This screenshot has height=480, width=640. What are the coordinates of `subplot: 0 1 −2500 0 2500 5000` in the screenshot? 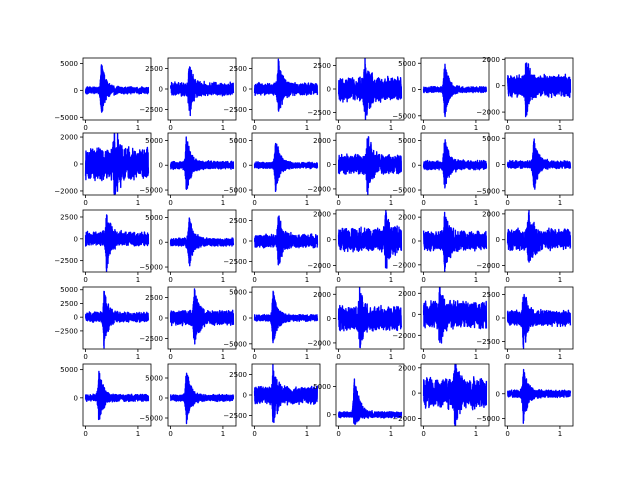 It's located at (103, 323).